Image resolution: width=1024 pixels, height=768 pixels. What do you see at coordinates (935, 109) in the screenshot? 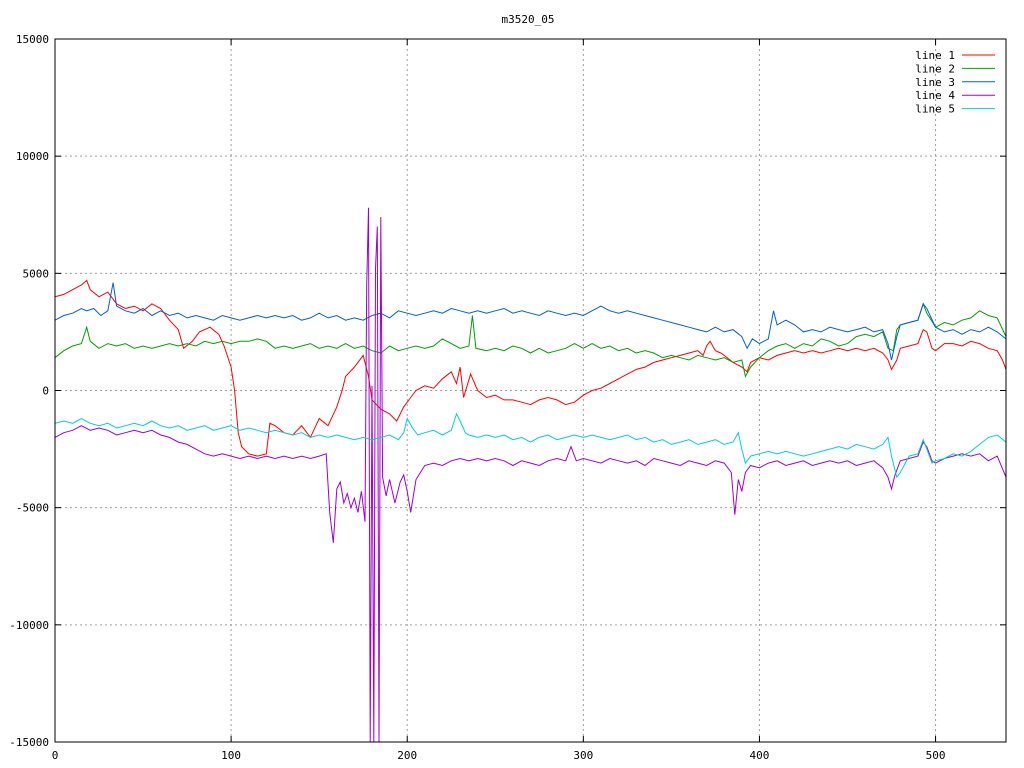
I see `legend-label-5: line 5` at bounding box center [935, 109].